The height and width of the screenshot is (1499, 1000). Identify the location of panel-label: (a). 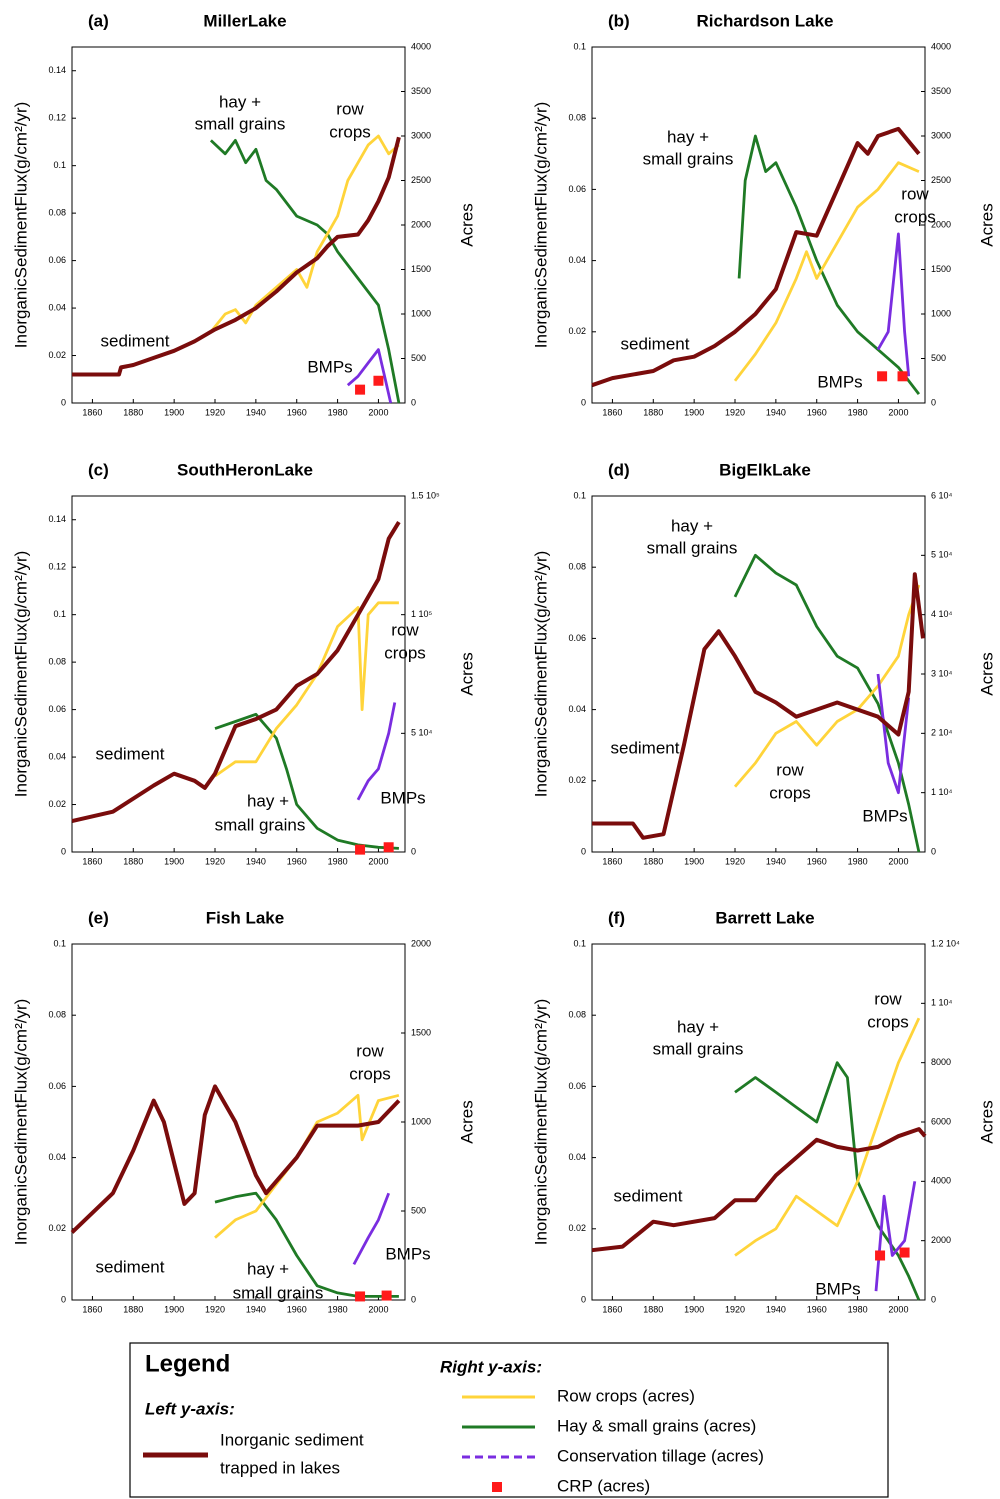
(98, 20).